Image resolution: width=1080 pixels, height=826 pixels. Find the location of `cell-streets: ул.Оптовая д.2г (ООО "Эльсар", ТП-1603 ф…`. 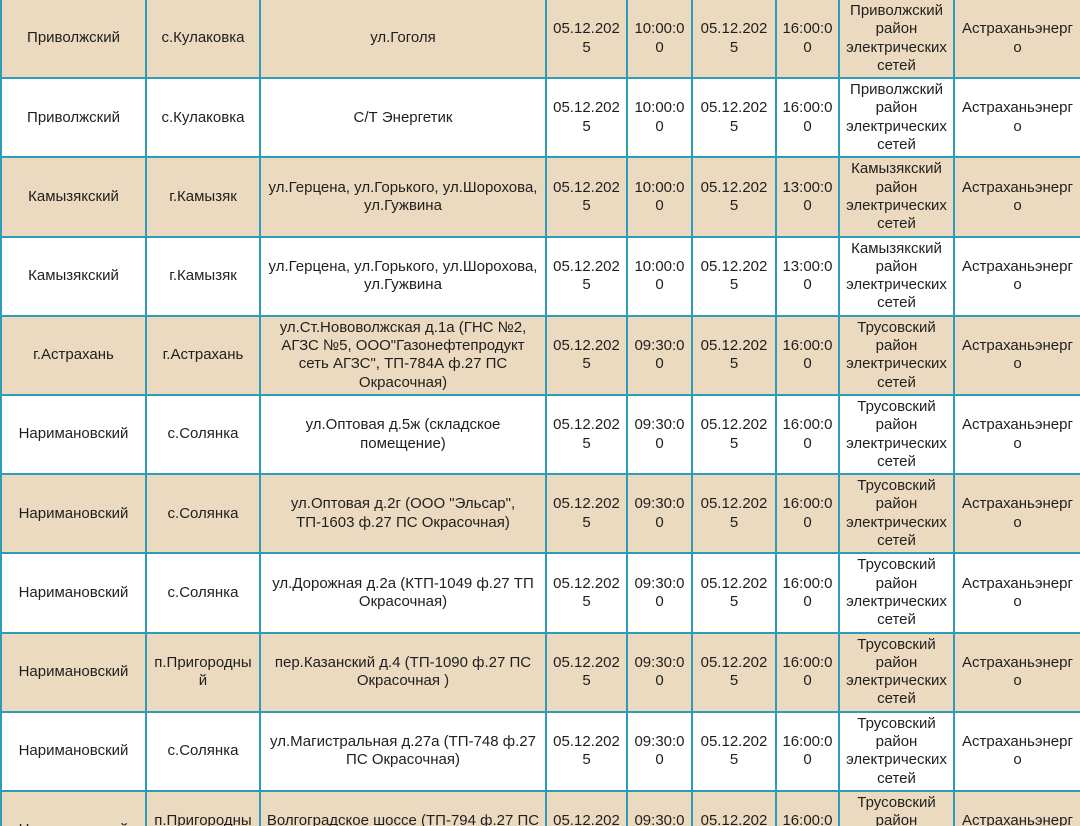

cell-streets: ул.Оптовая д.2г (ООО "Эльсар", ТП-1603 ф… is located at coordinates (403, 514).